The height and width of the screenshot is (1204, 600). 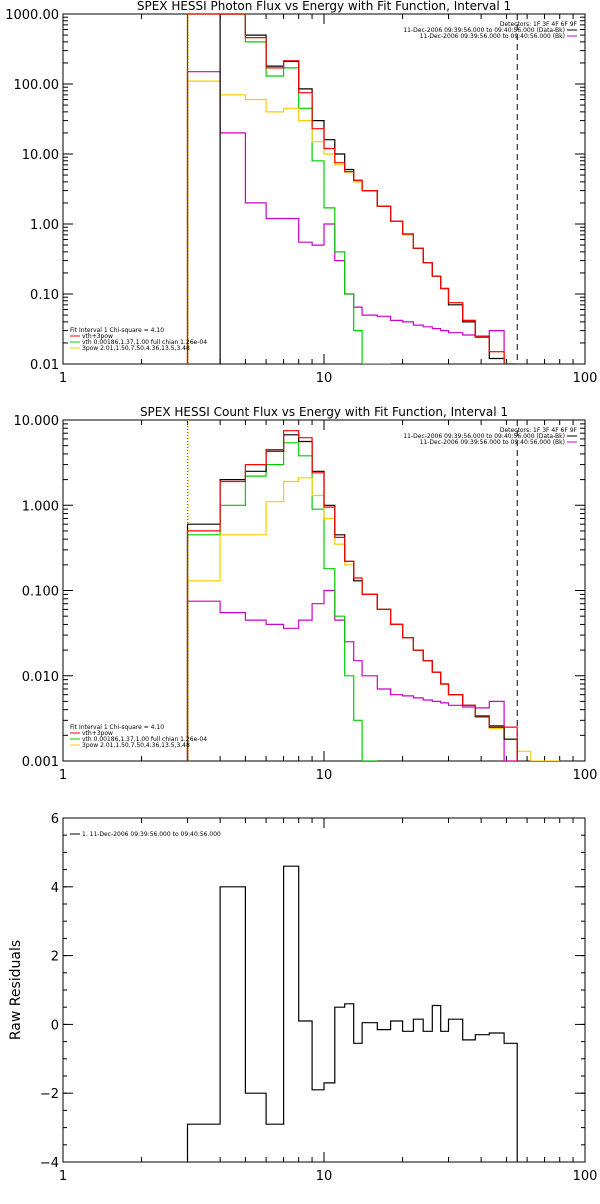 What do you see at coordinates (44, 295) in the screenshot?
I see `y-tick-label: 0.10` at bounding box center [44, 295].